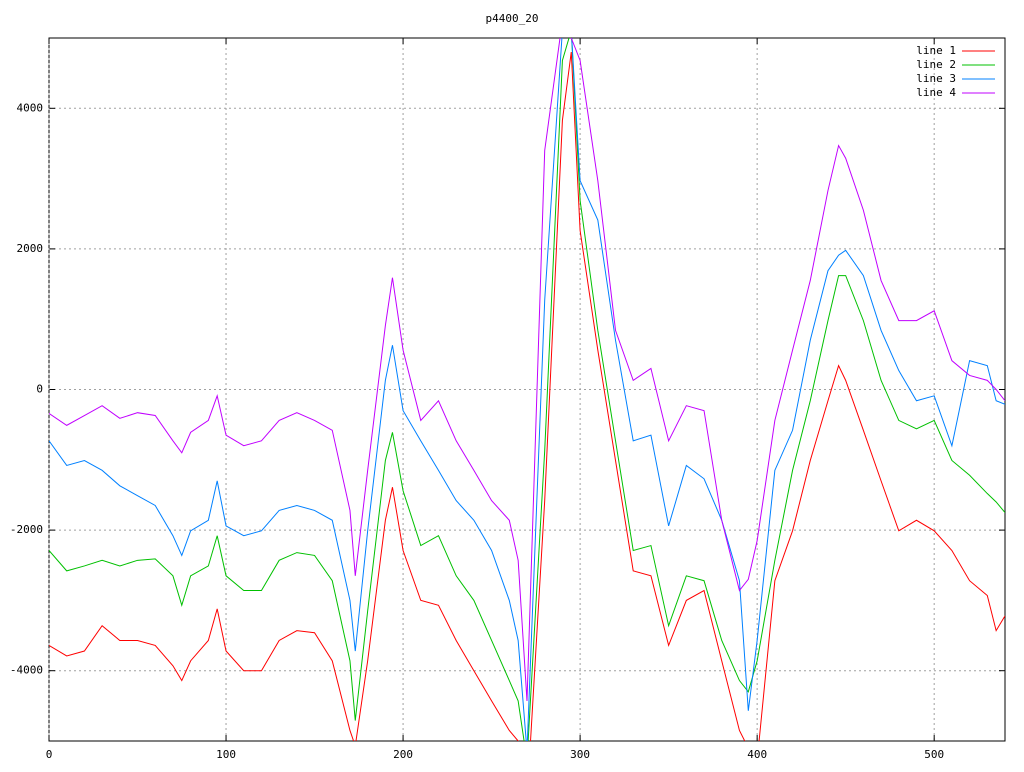  I want to click on legend-label: line 2, so click(936, 64).